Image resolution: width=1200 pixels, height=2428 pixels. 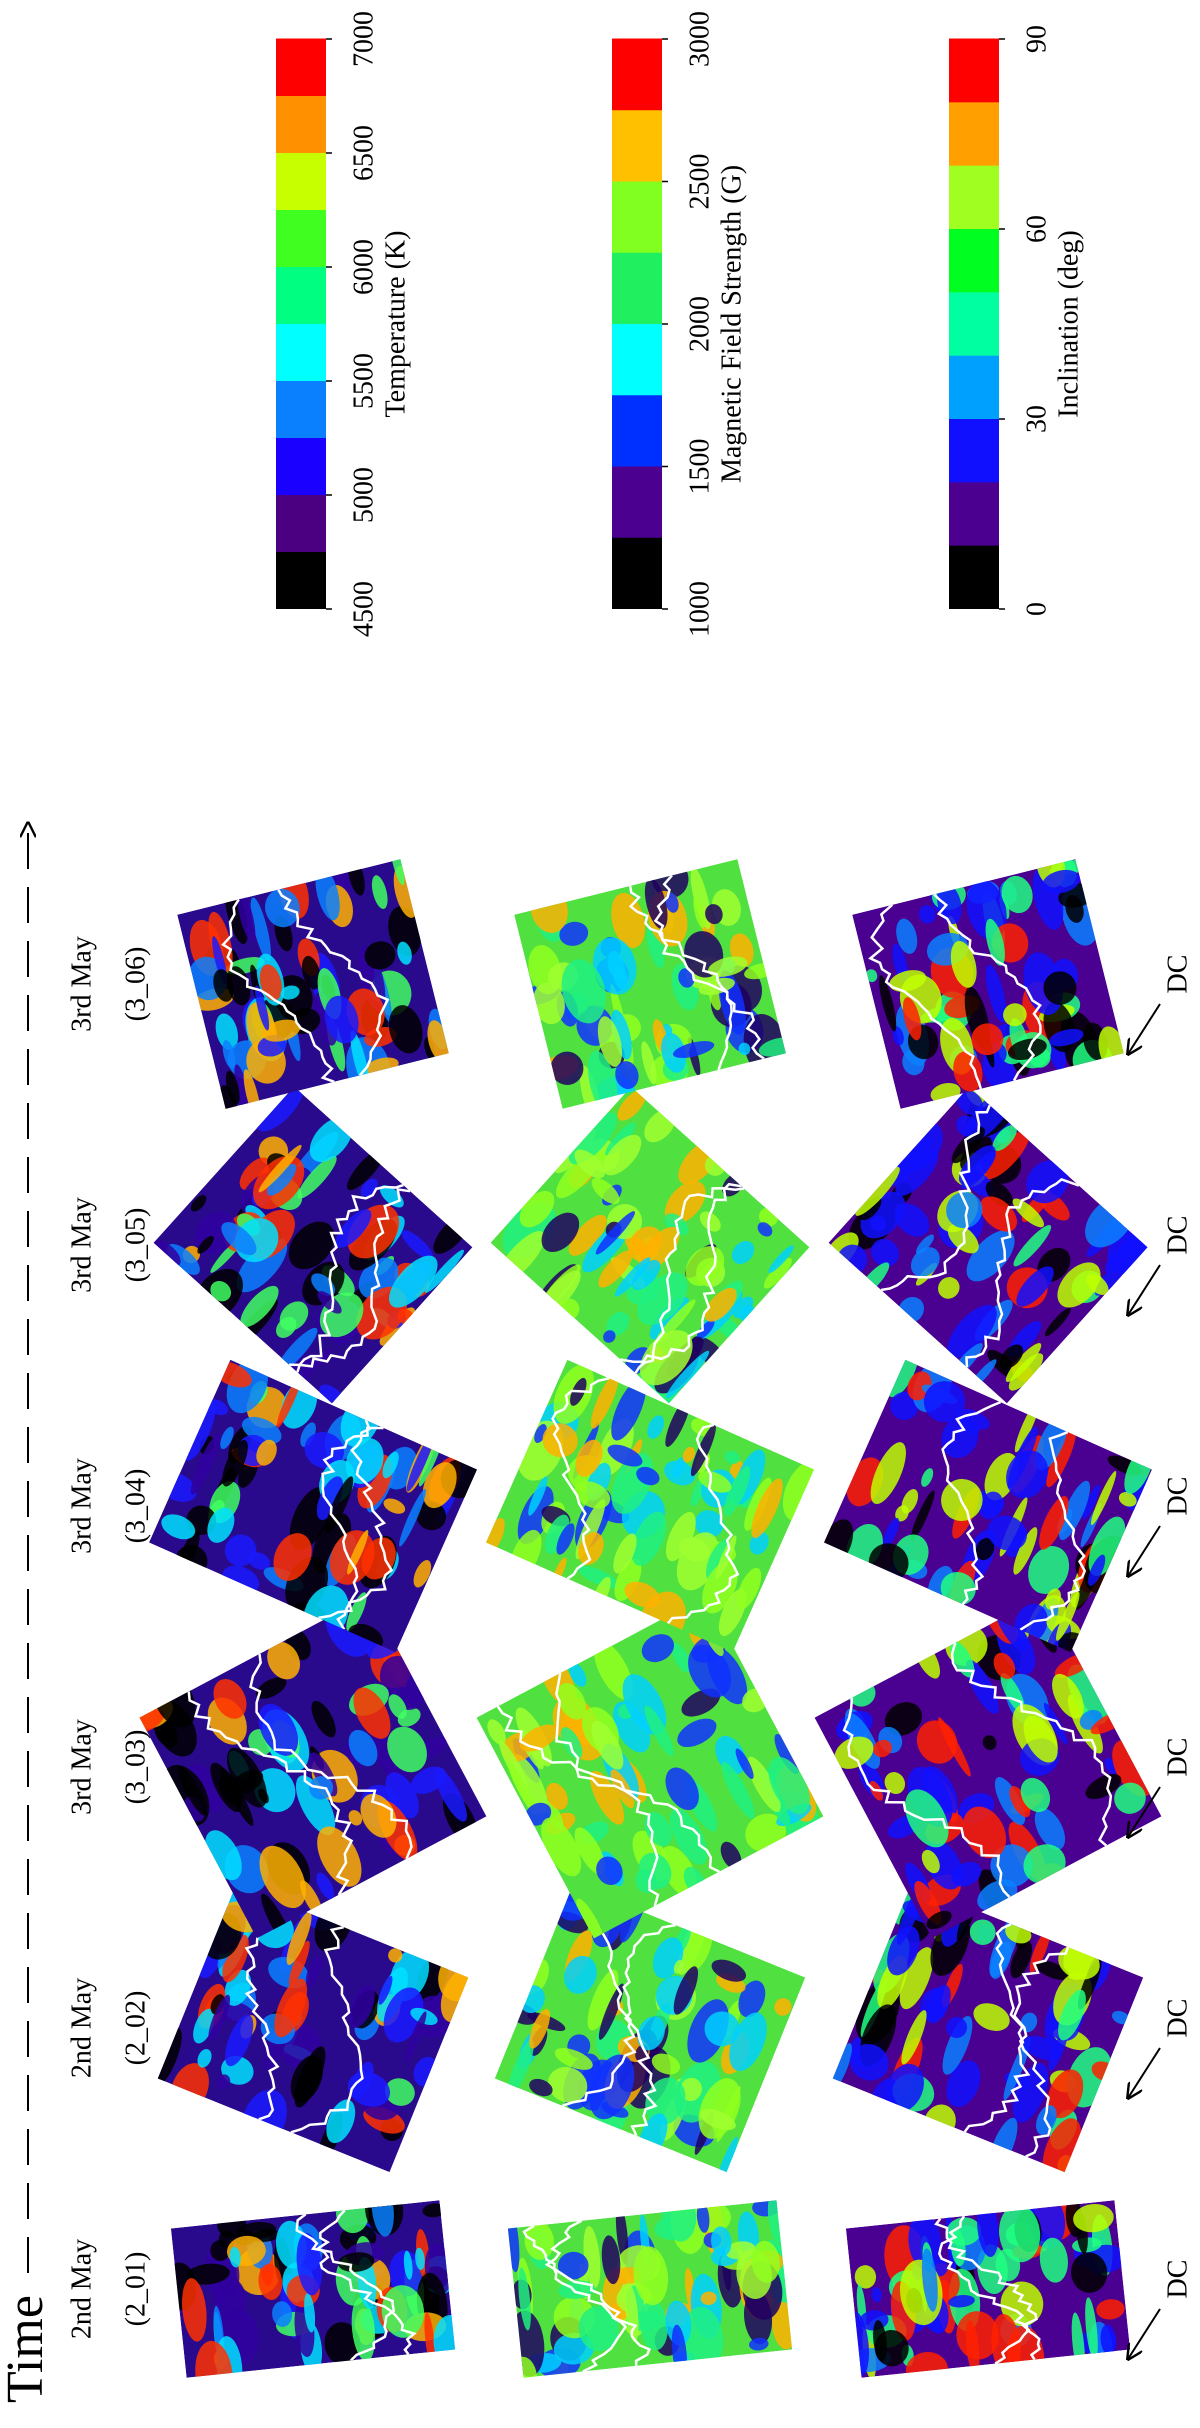 I want to click on map-content, so click(x=313, y=984).